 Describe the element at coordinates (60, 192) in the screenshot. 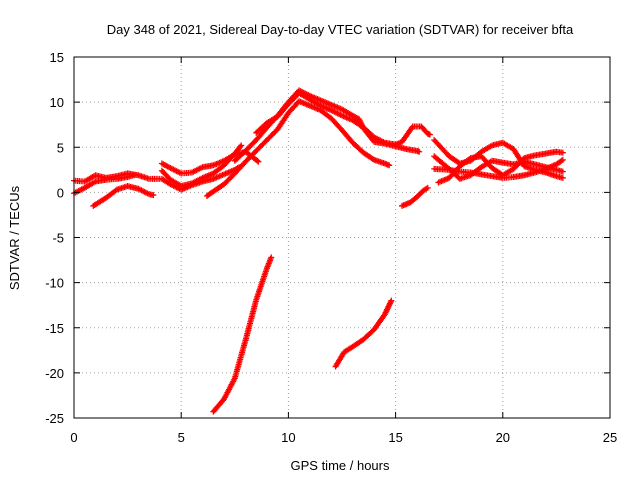

I see `y-tick-label: 0` at that location.